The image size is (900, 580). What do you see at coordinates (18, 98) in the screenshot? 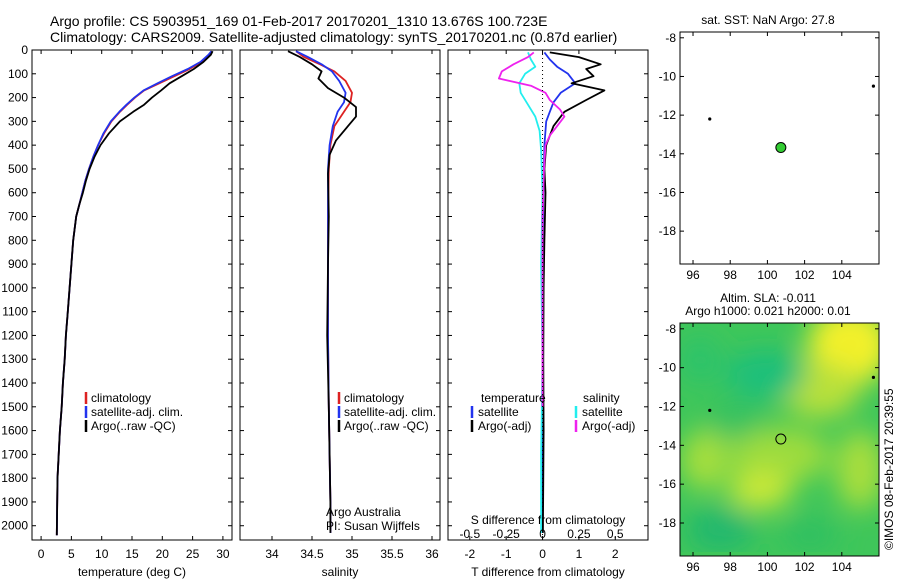
I see `depth-tick-label: 200` at bounding box center [18, 98].